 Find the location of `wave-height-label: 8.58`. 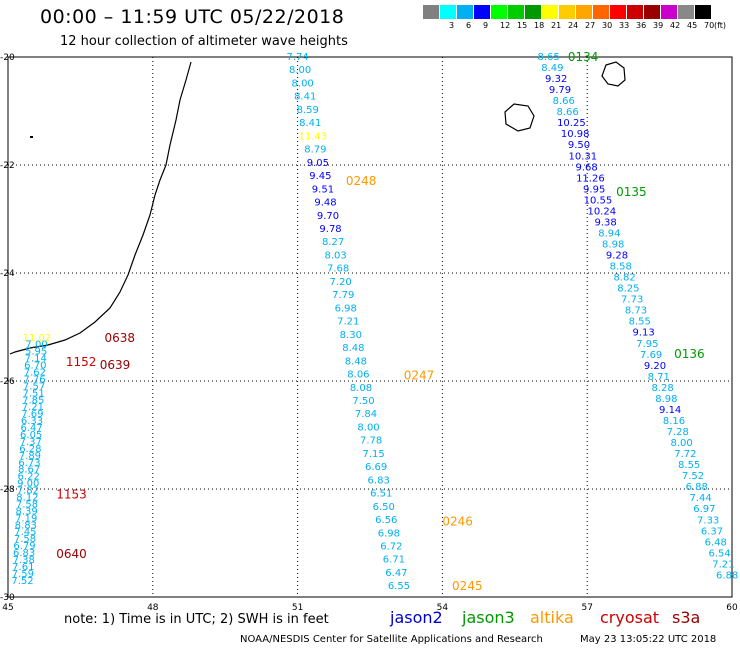

wave-height-label: 8.58 is located at coordinates (621, 267).